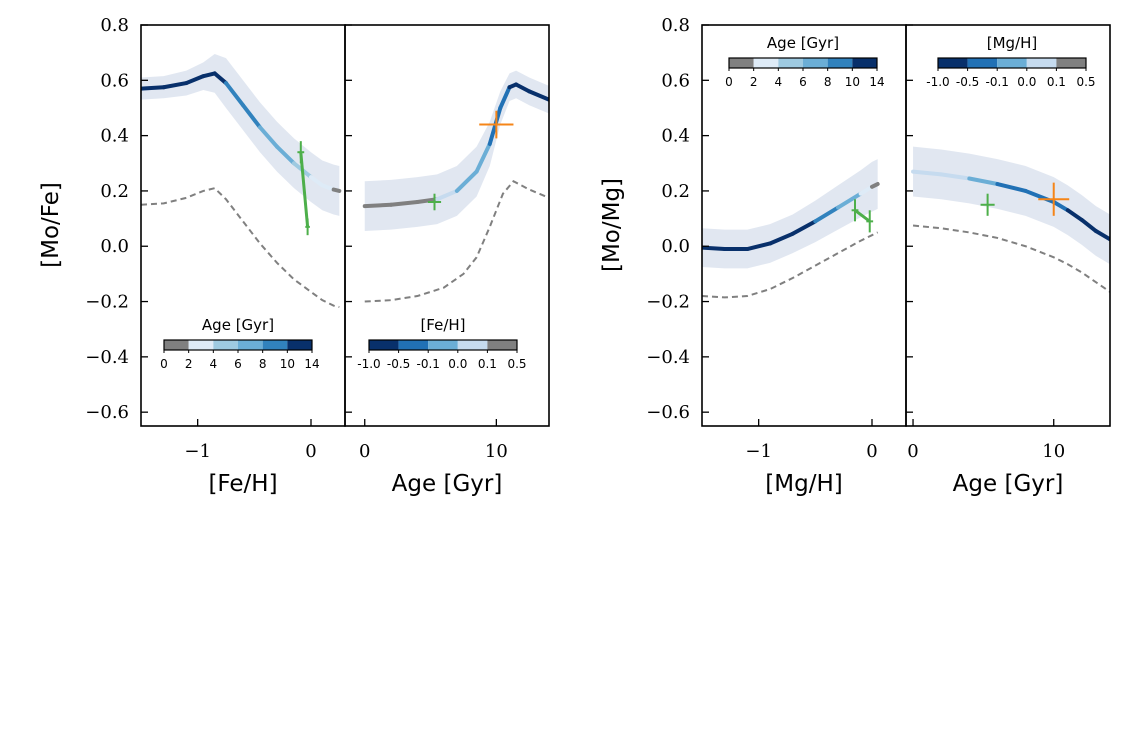  What do you see at coordinates (803, 484) in the screenshot?
I see `x-axis-label: [Mg/H]` at bounding box center [803, 484].